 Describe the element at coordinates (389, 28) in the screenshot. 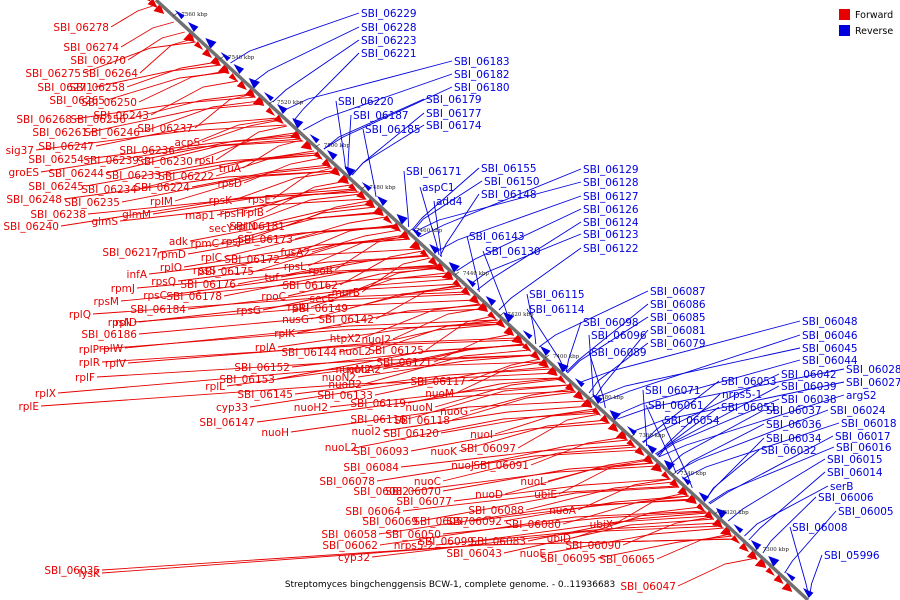

I see `reverse-gene-label: SBI_06228` at that location.